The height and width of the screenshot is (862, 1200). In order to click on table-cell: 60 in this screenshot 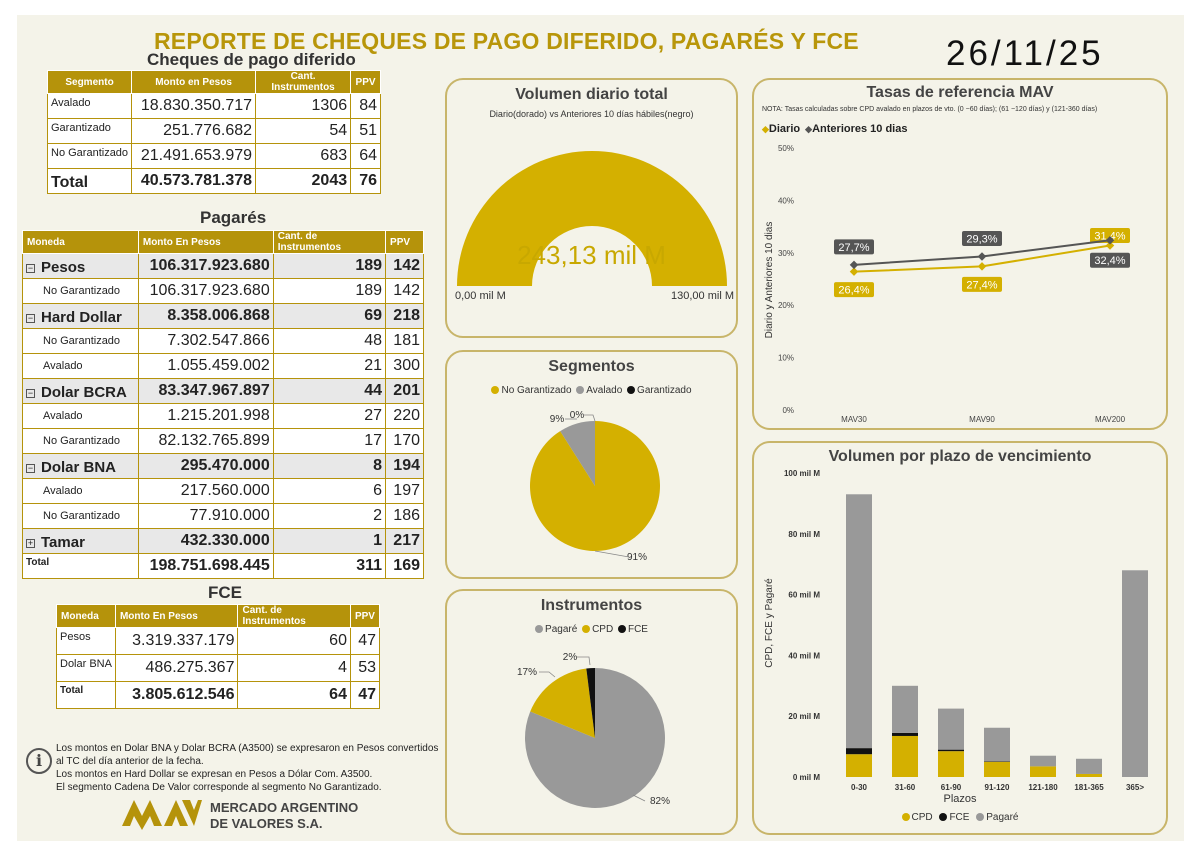, I will do `click(294, 641)`.